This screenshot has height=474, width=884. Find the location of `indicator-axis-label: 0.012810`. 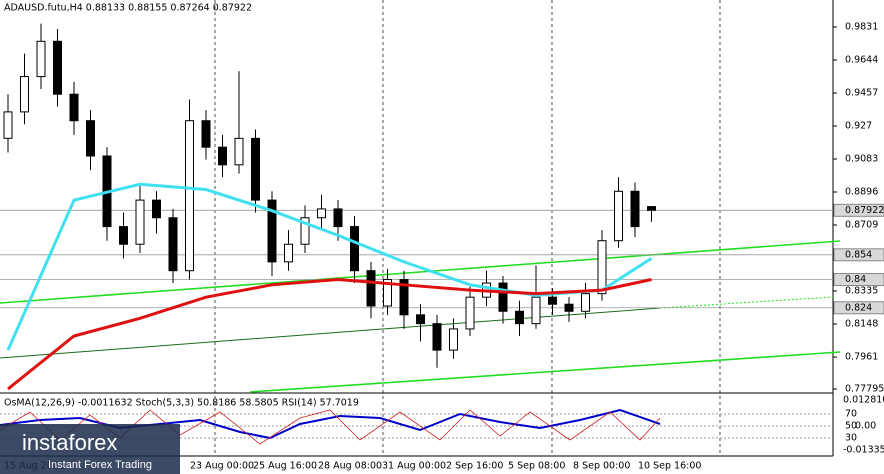

indicator-axis-label: 0.012810 is located at coordinates (863, 400).